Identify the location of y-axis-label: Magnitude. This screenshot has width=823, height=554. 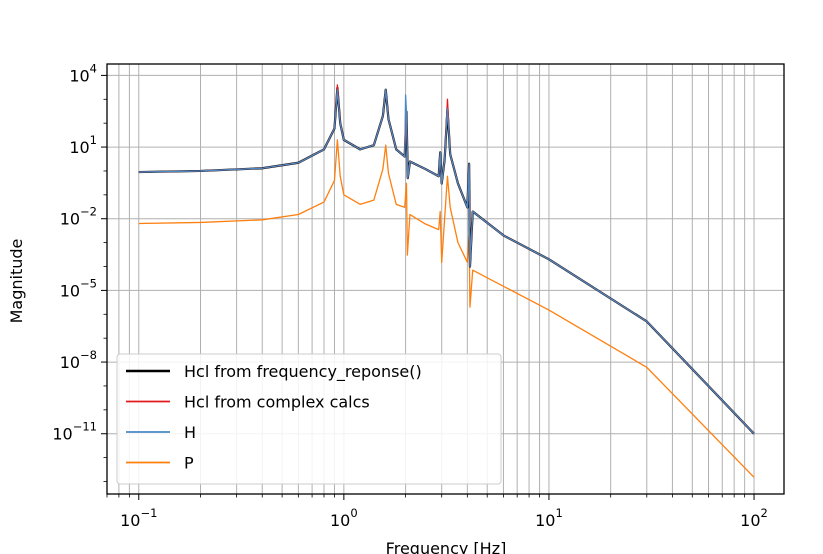
(16, 281).